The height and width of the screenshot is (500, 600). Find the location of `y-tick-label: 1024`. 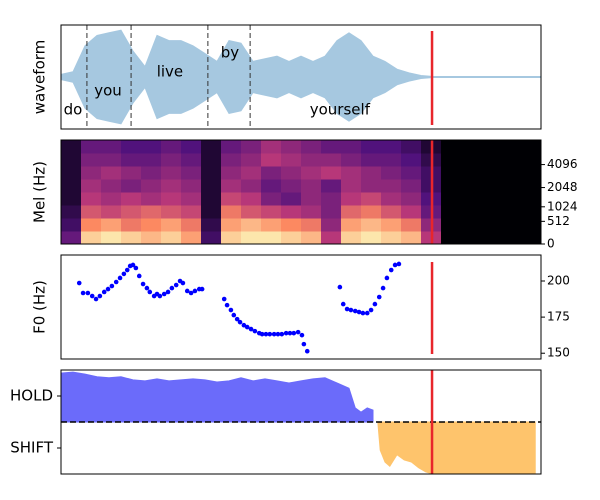

y-tick-label: 1024 is located at coordinates (562, 206).